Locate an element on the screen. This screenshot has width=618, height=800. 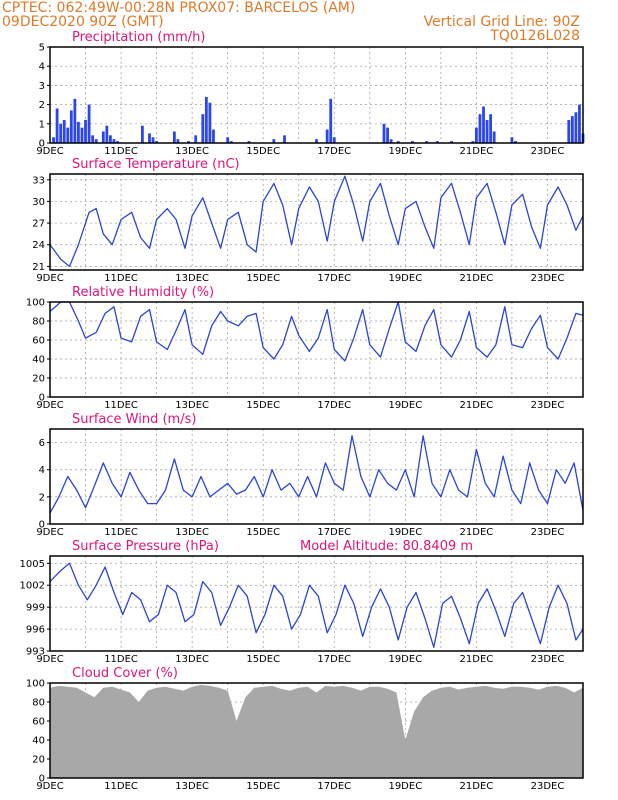
y-tick-label: 4 is located at coordinates (42, 470).